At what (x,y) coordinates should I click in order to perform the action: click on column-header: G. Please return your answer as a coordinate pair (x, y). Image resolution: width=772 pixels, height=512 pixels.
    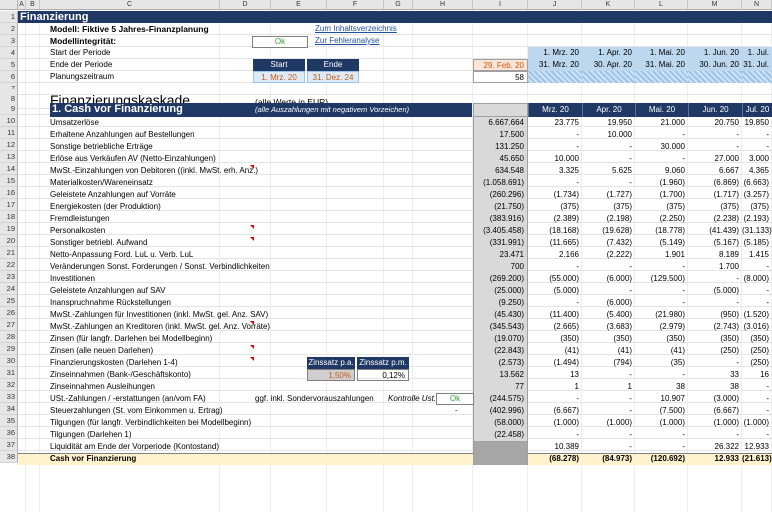
    Looking at the image, I should click on (398, 5).